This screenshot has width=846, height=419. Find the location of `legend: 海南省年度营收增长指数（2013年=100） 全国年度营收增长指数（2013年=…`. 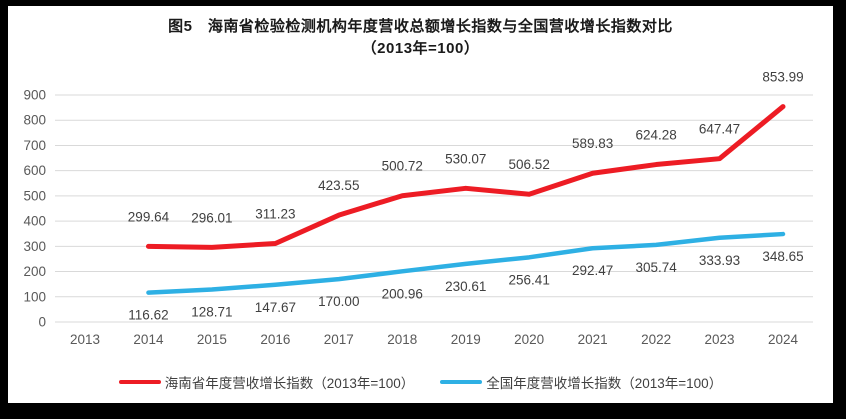

legend: 海南省年度营收增长指数（2013年=100） 全国年度营收增长指数（2013年=… is located at coordinates (420, 382).